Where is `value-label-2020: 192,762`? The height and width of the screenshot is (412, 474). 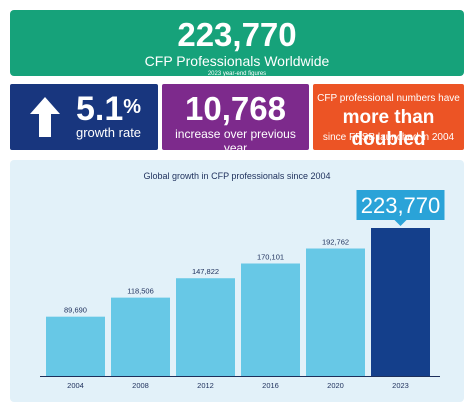
value-label-2020: 192,762 is located at coordinates (335, 242).